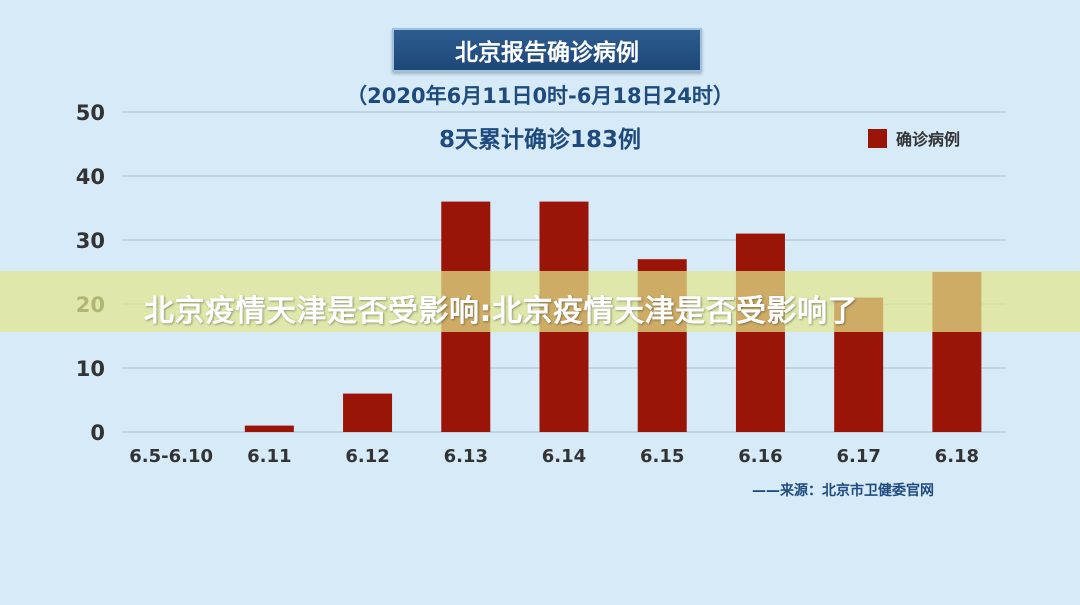 This screenshot has width=1080, height=605. What do you see at coordinates (547, 50) in the screenshot?
I see `chart-title: 北京报告确诊病例` at bounding box center [547, 50].